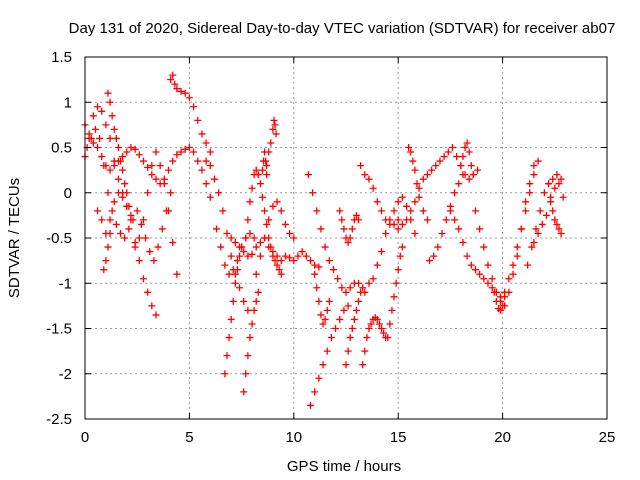 The image size is (640, 480). What do you see at coordinates (502, 437) in the screenshot?
I see `x-tick-label: 20` at bounding box center [502, 437].